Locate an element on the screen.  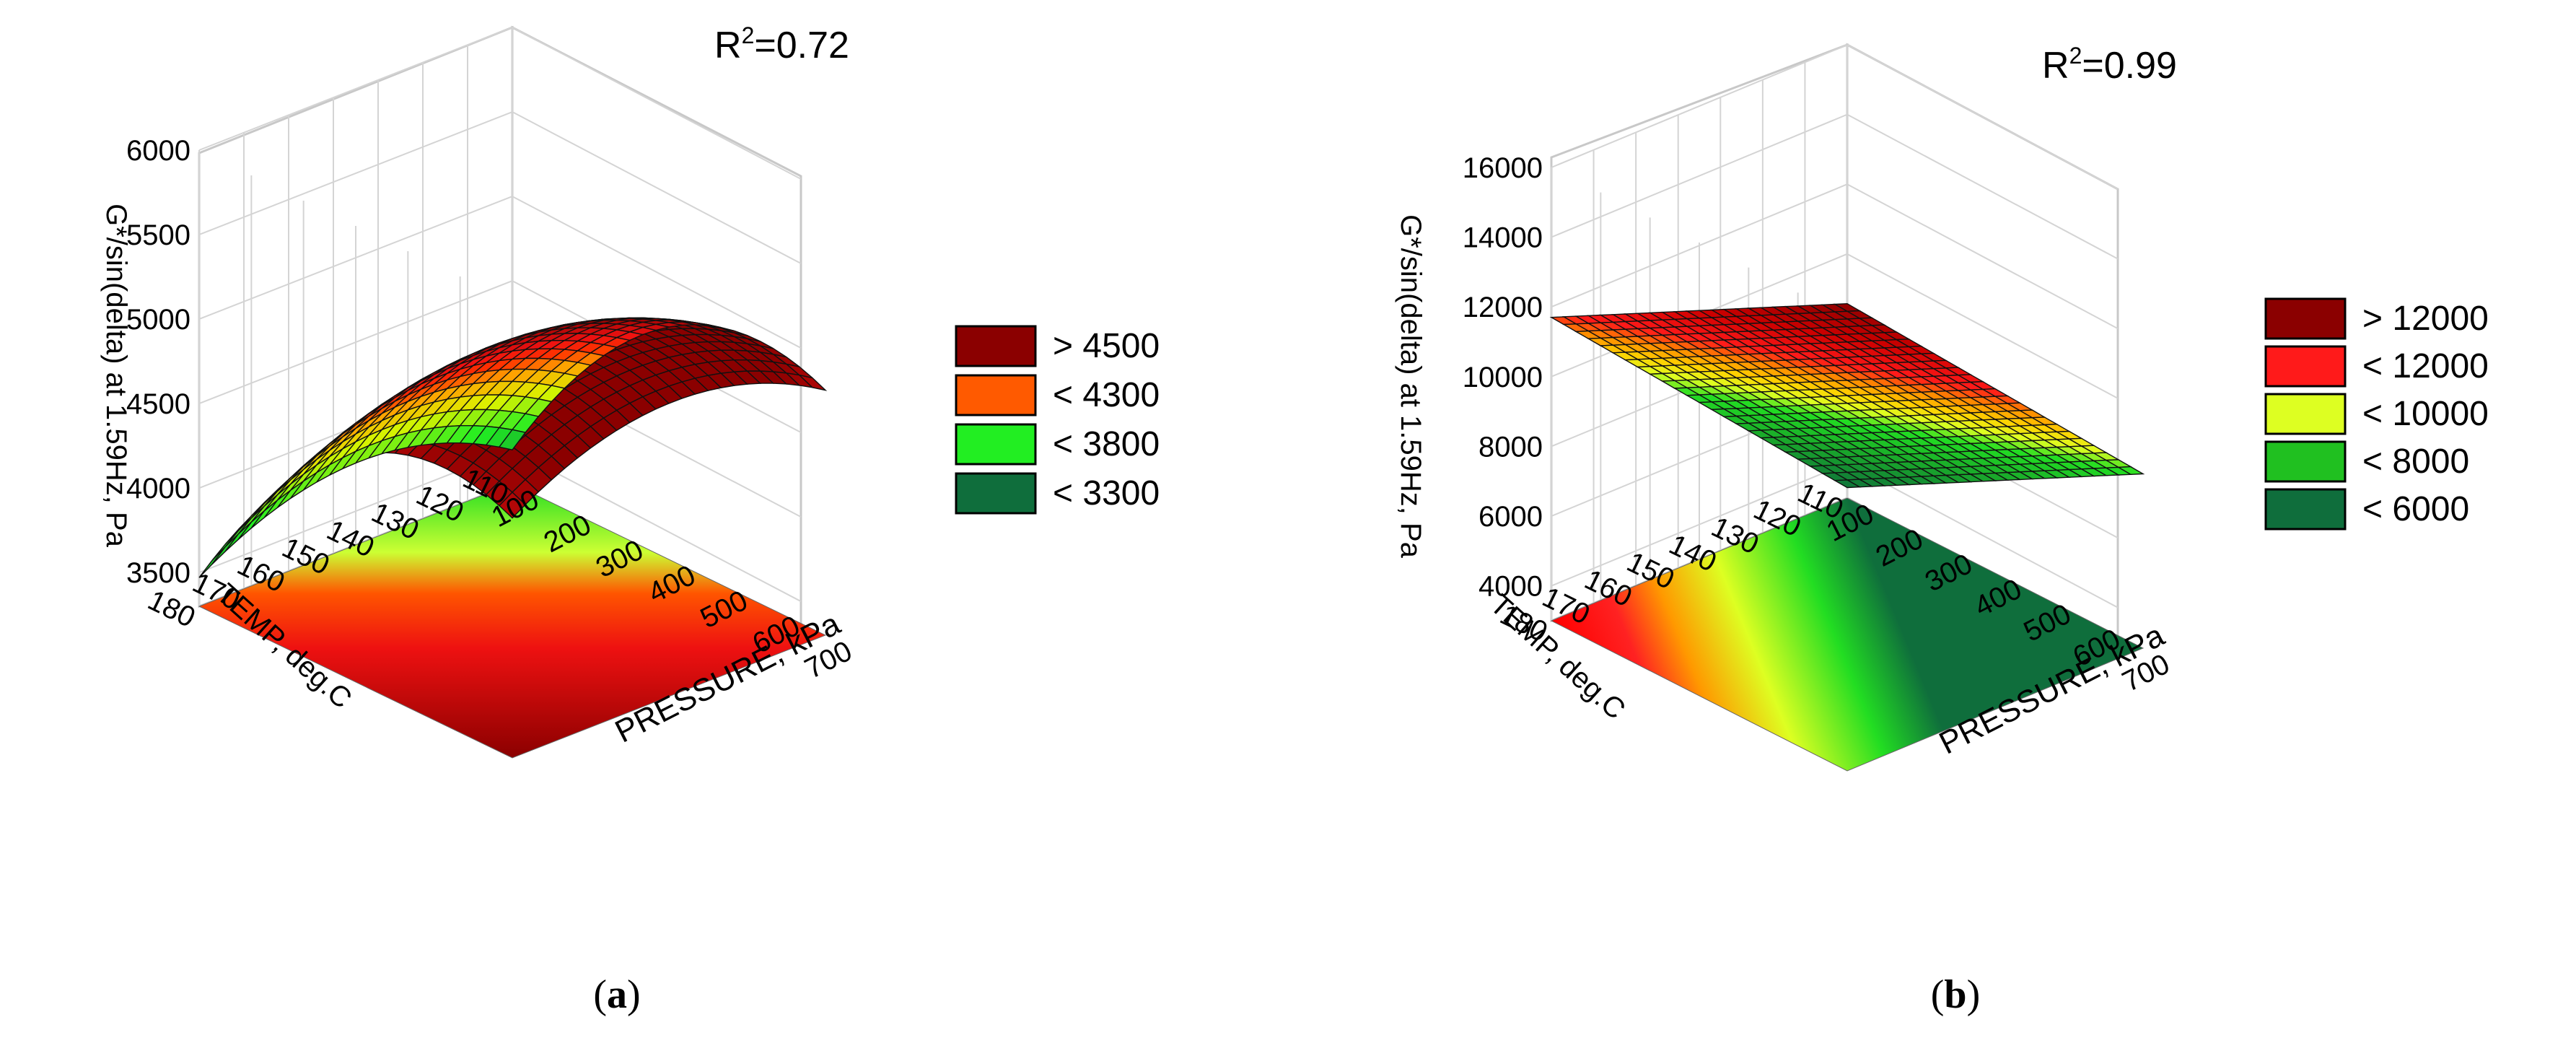
legend-label: < 8000 is located at coordinates (2415, 461).